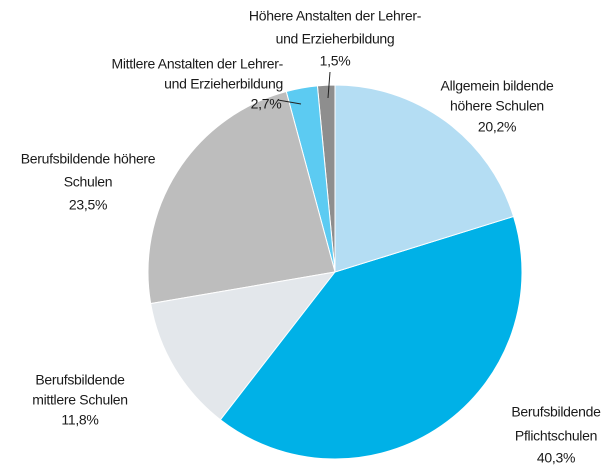 The width and height of the screenshot is (611, 468). I want to click on slice-label: Berufsbildende mittlere Schulen 11,8%, so click(80, 400).